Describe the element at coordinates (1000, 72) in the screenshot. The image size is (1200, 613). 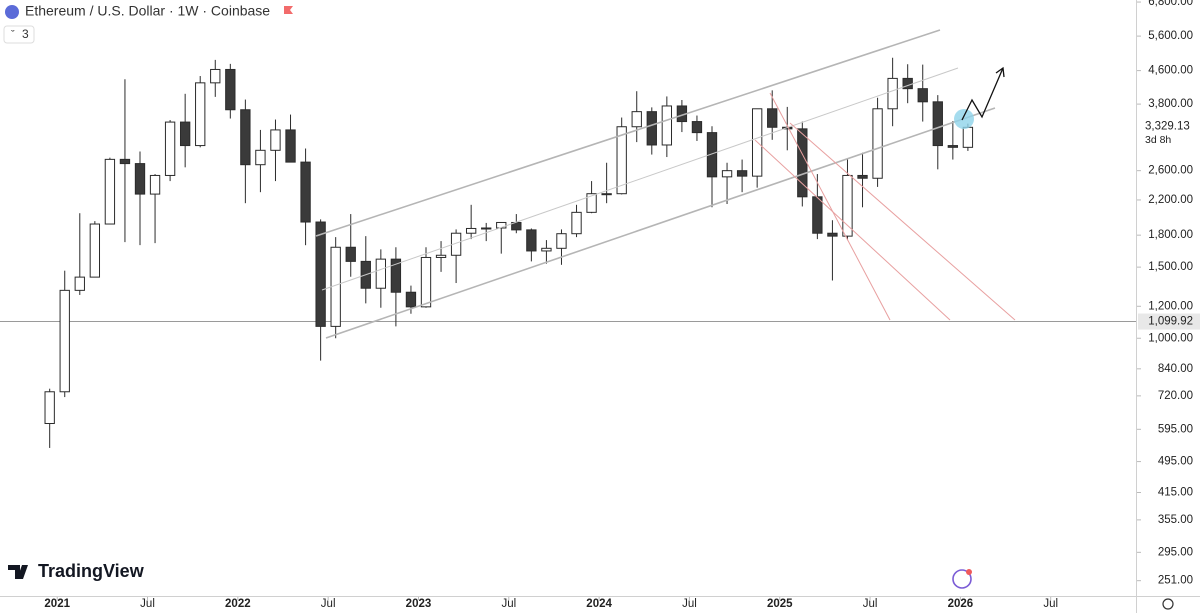
I see `arrow-head` at that location.